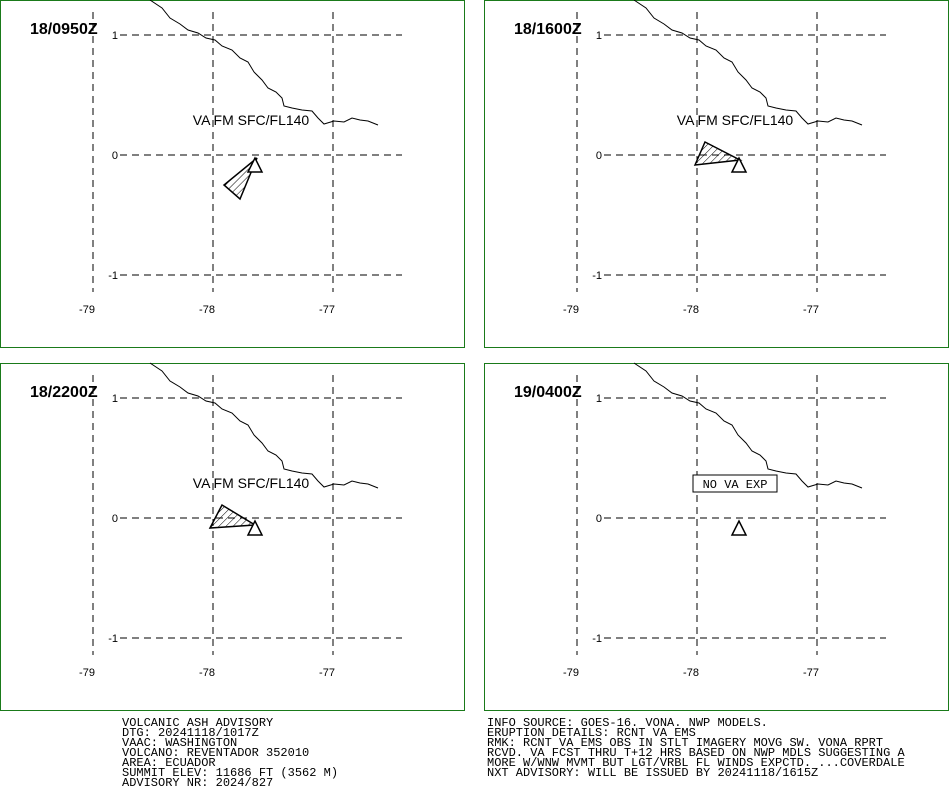 This screenshot has width=950, height=812. I want to click on advisory-line: ERUPTION DETAILS: RCNT VA EMS, so click(591, 733).